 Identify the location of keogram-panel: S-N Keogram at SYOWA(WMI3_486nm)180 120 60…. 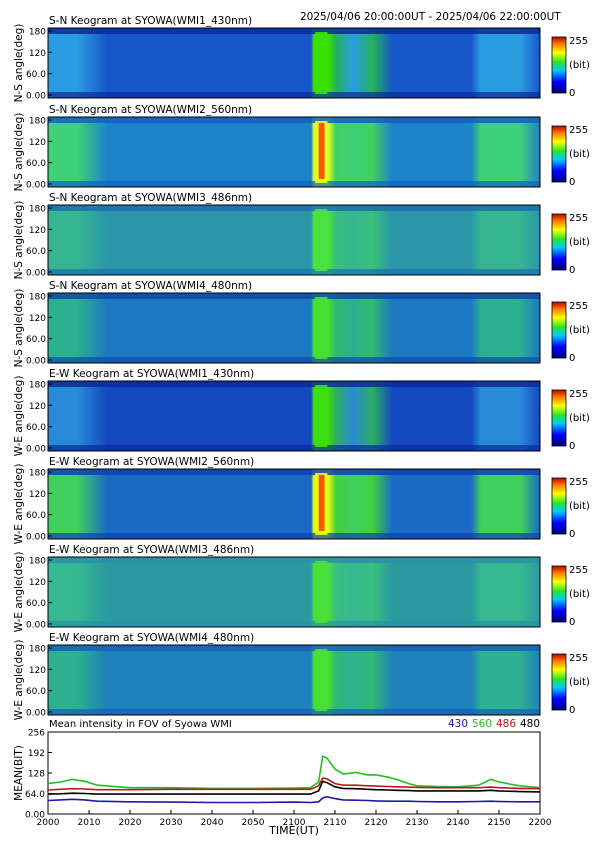
(301, 235).